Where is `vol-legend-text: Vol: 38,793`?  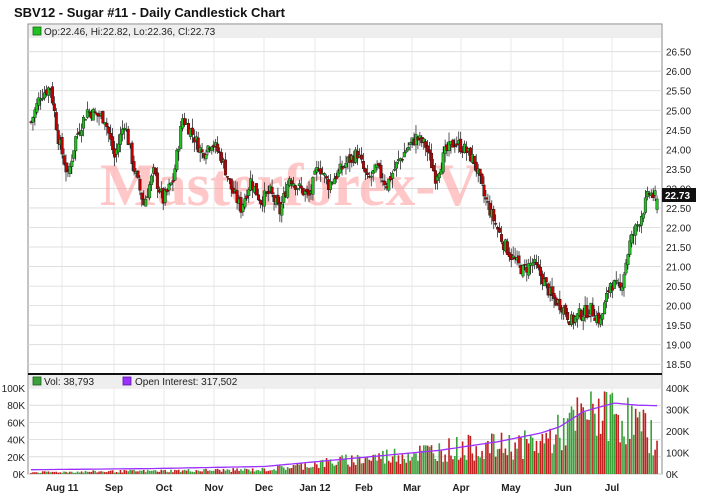
vol-legend-text: Vol: 38,793 is located at coordinates (69, 382).